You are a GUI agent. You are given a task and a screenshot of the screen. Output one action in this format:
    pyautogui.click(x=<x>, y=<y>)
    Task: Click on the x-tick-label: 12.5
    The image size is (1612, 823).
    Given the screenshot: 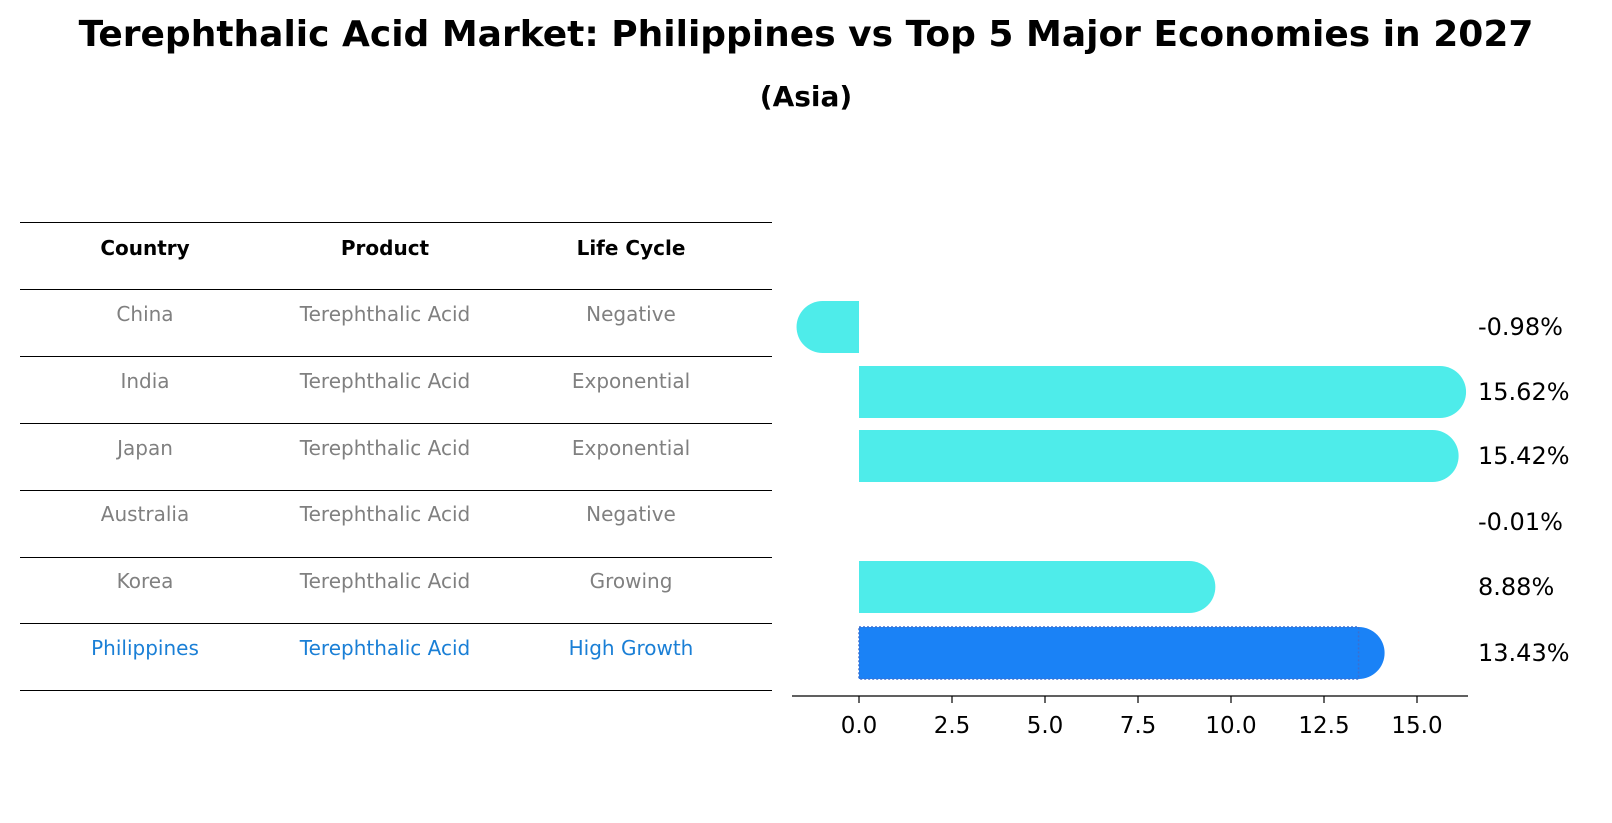 What is the action you would take?
    pyautogui.click(x=1323, y=726)
    